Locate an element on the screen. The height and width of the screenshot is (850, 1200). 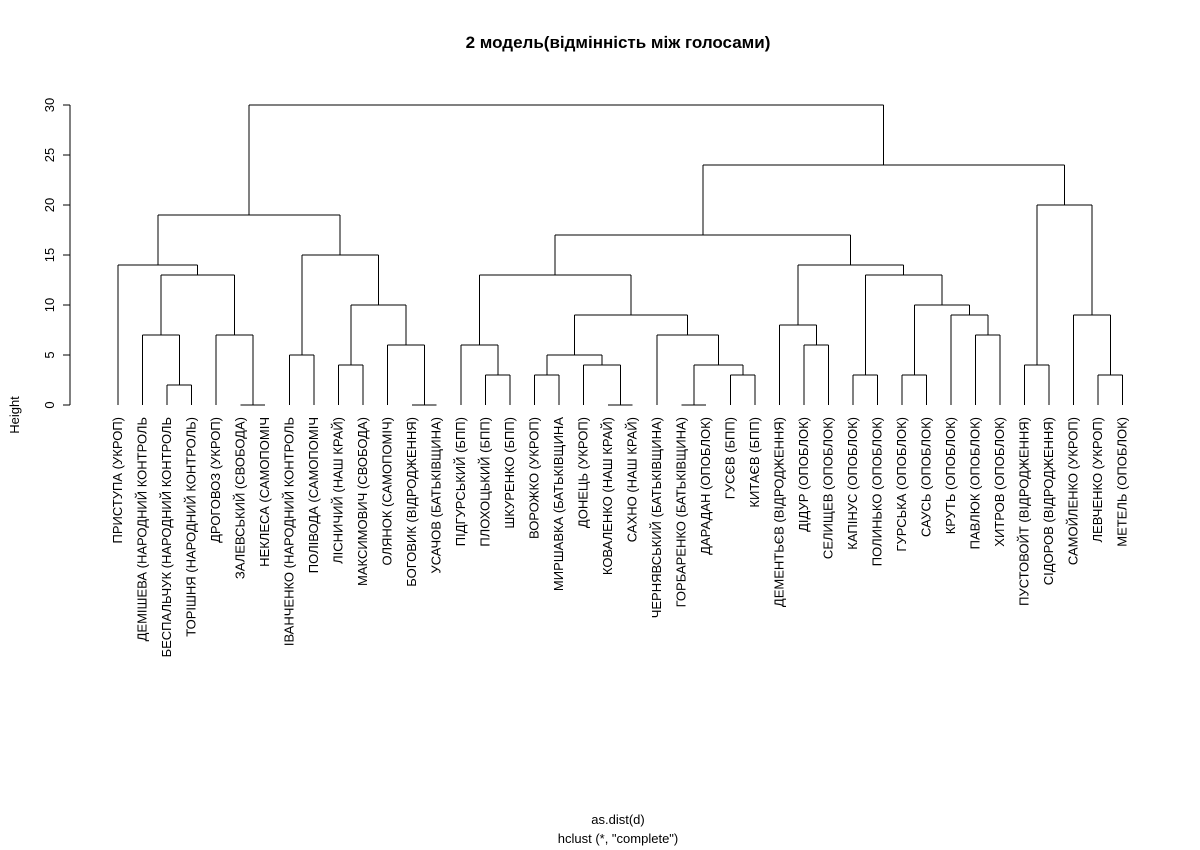
leaf-label: КИТАЄВ (БПП) is located at coordinates (754, 462).